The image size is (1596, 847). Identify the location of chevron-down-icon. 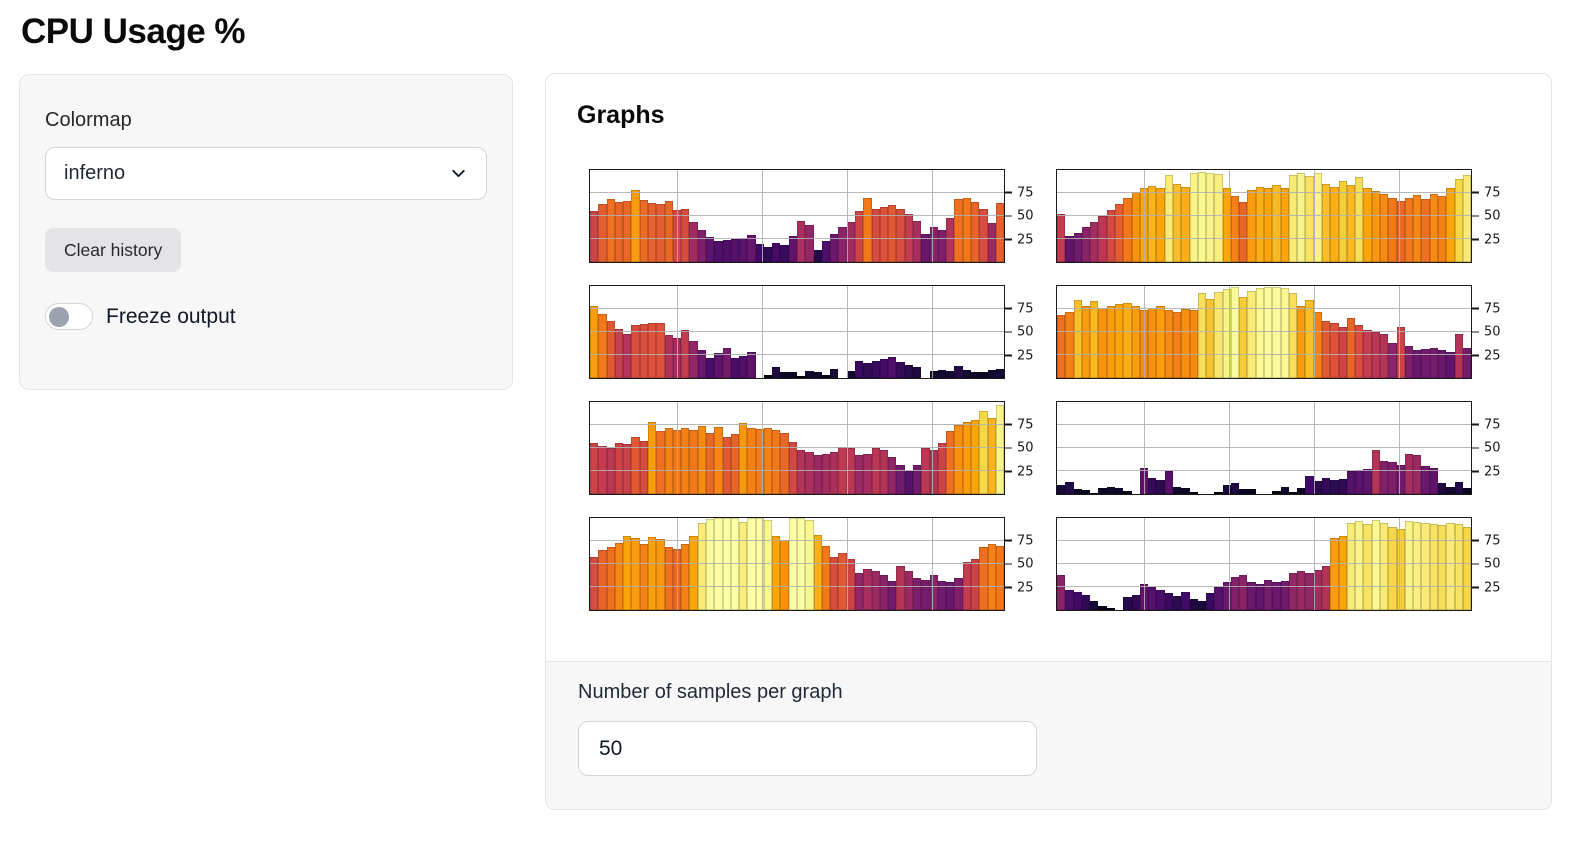
(458, 173).